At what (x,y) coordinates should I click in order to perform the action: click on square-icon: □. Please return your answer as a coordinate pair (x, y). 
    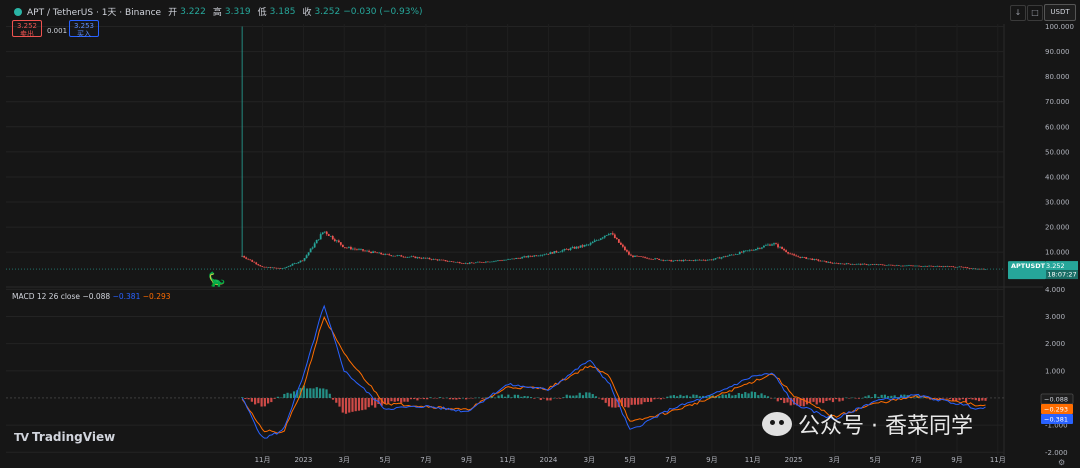
    Looking at the image, I should click on (1035, 13).